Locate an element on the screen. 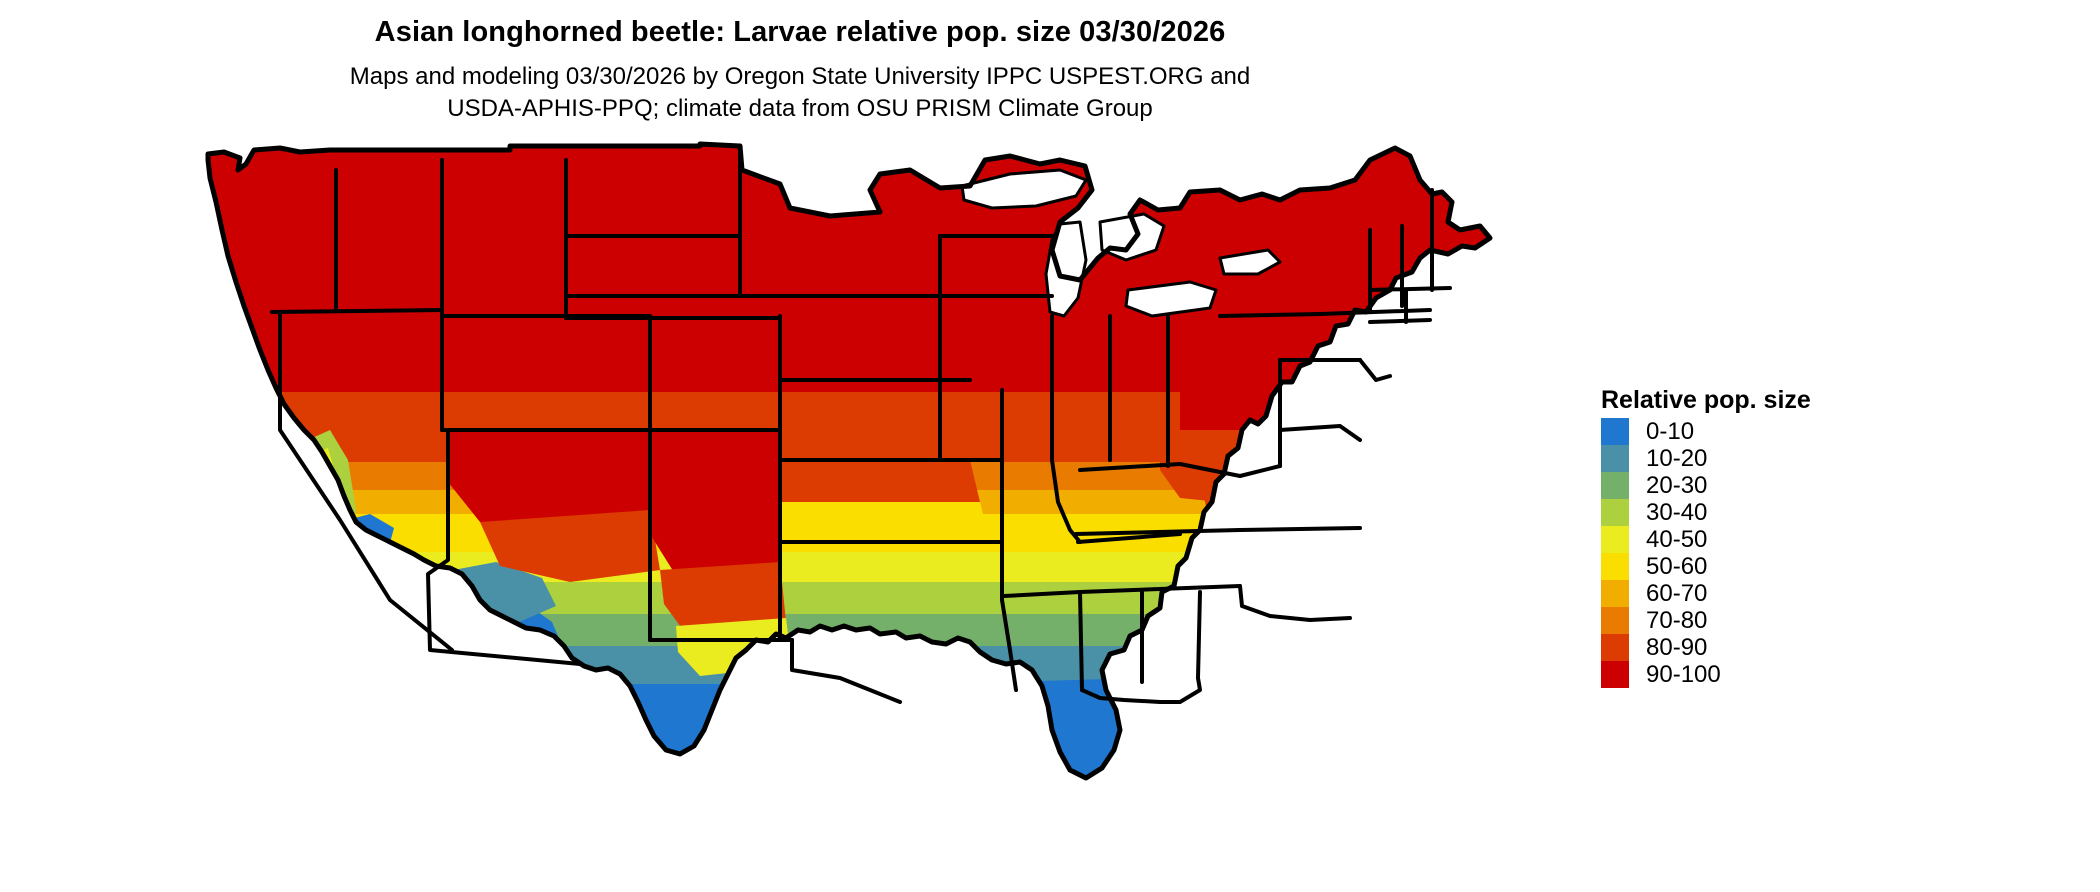  border-tn-va-nc is located at coordinates (1300, 529).